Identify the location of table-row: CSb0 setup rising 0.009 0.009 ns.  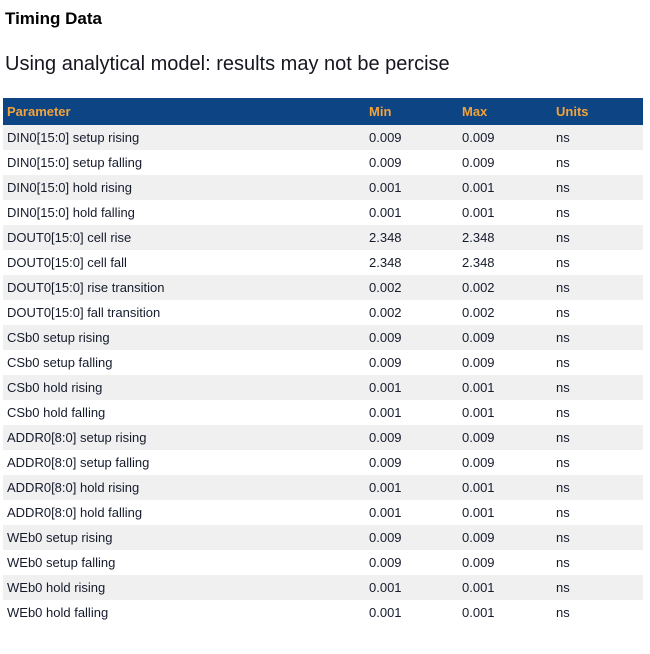
(323, 337).